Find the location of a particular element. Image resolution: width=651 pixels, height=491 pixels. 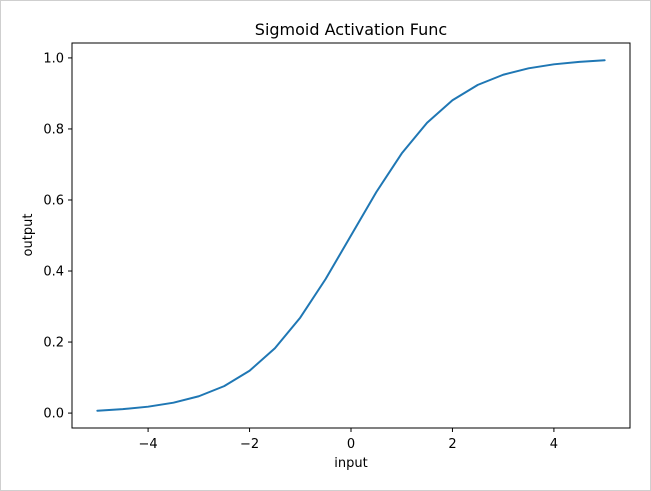

x-axis: −4 −2 0 2 4 is located at coordinates (348, 440).